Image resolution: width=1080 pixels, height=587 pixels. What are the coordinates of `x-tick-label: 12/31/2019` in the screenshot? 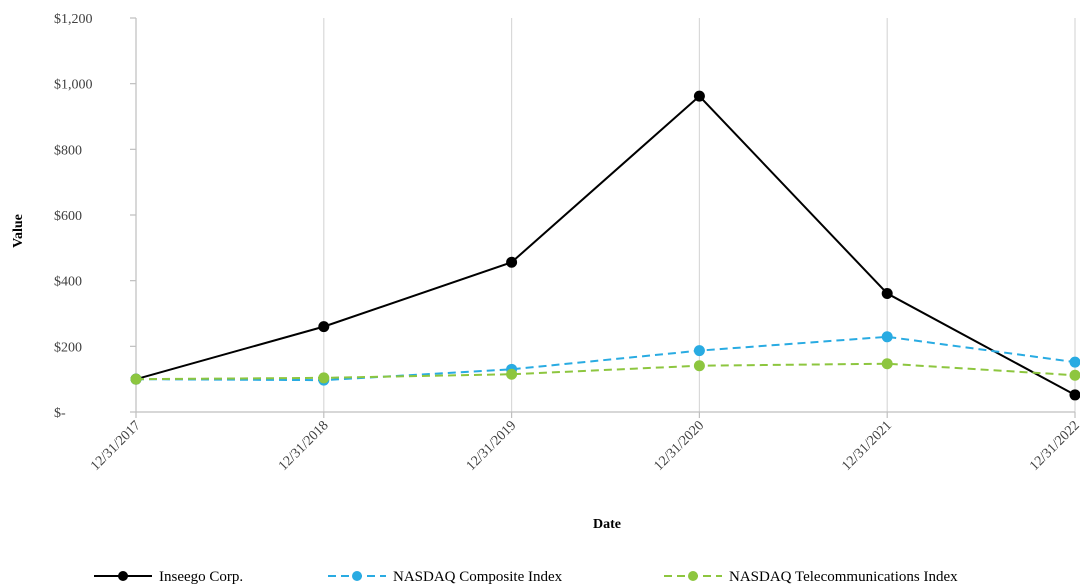 It's located at (492, 446).